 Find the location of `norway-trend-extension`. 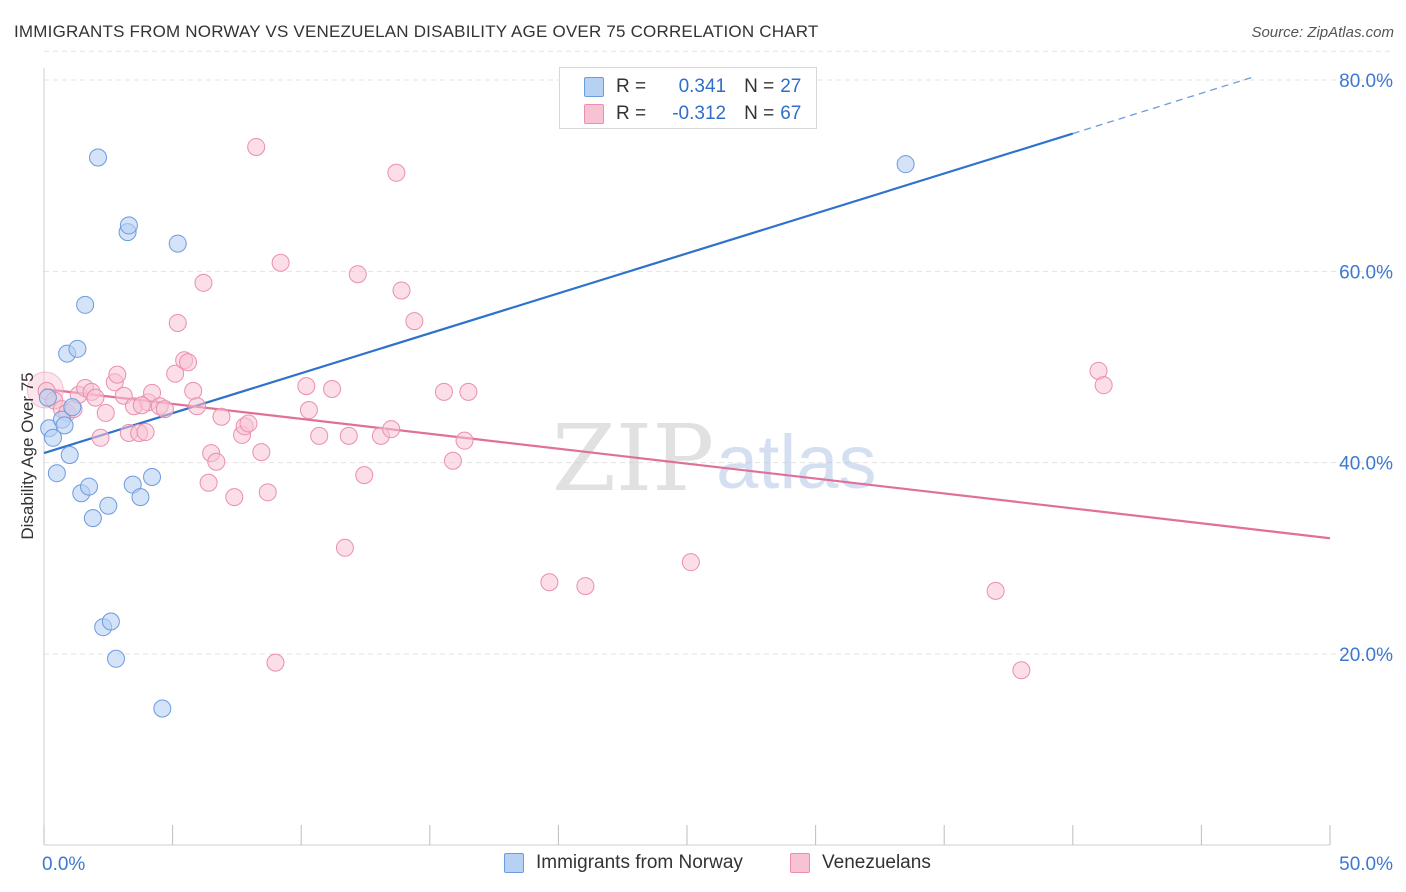

norway-trend-extension is located at coordinates (1163, 105).